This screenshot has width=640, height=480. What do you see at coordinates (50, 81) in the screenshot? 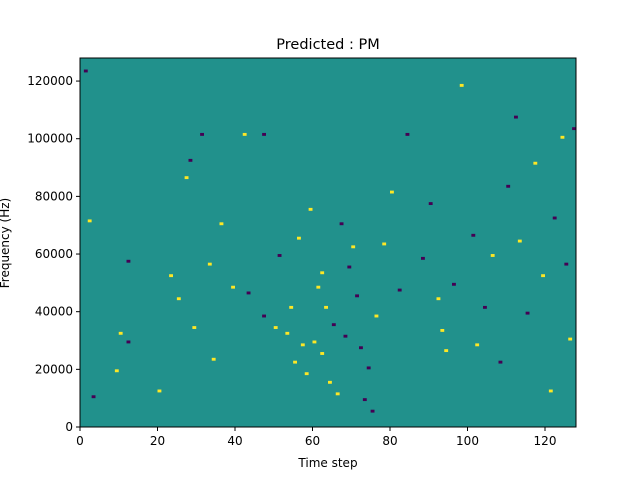
I see `y-tick-label: 120000` at bounding box center [50, 81].